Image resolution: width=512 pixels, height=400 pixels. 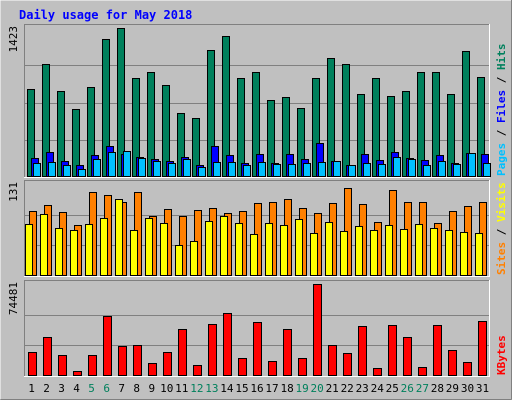 What do you see at coordinates (61, 388) in the screenshot?
I see `day-label-3: 3` at bounding box center [61, 388].